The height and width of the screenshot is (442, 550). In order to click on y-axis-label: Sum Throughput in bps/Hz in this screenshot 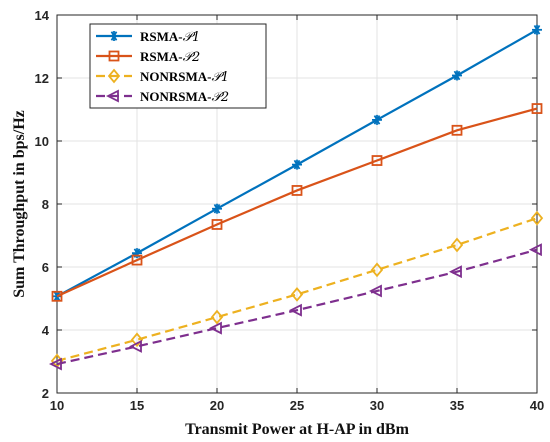, I will do `click(19, 204)`.